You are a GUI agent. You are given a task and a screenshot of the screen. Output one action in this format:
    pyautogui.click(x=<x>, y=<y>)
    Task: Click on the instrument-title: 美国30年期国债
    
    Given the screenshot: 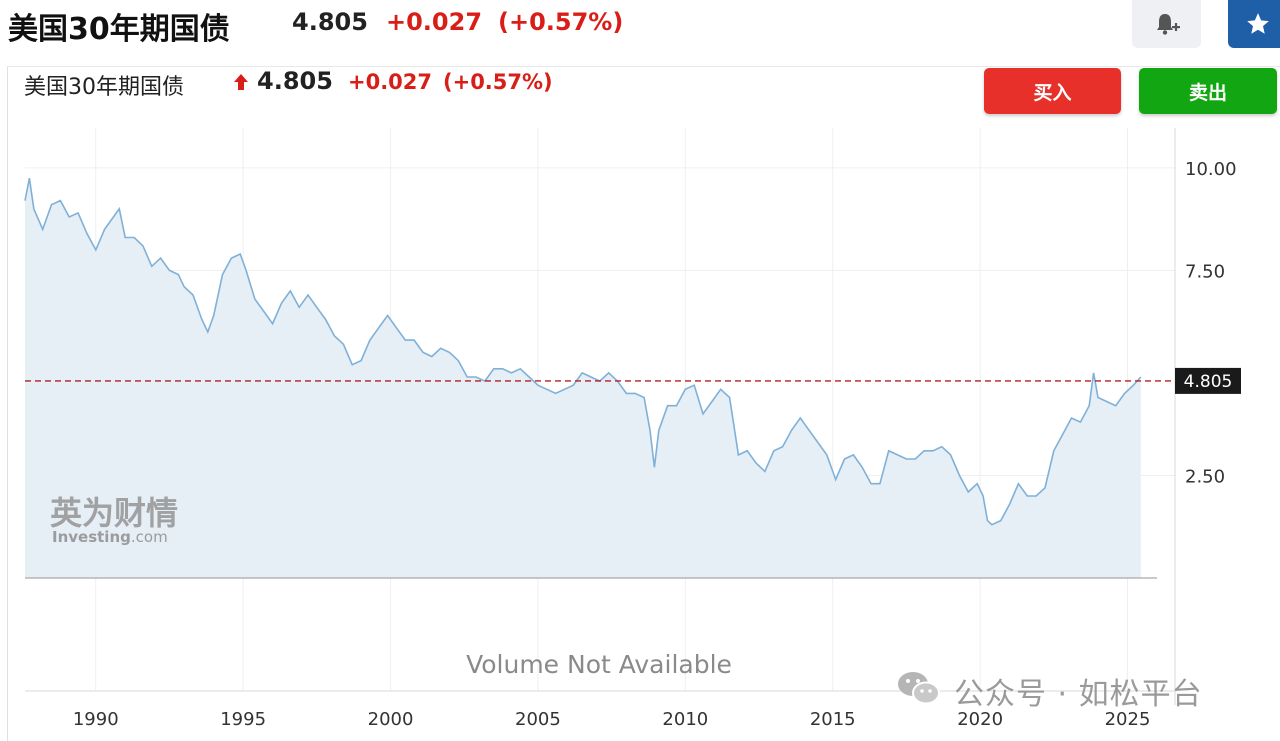 What is the action you would take?
    pyautogui.click(x=119, y=29)
    